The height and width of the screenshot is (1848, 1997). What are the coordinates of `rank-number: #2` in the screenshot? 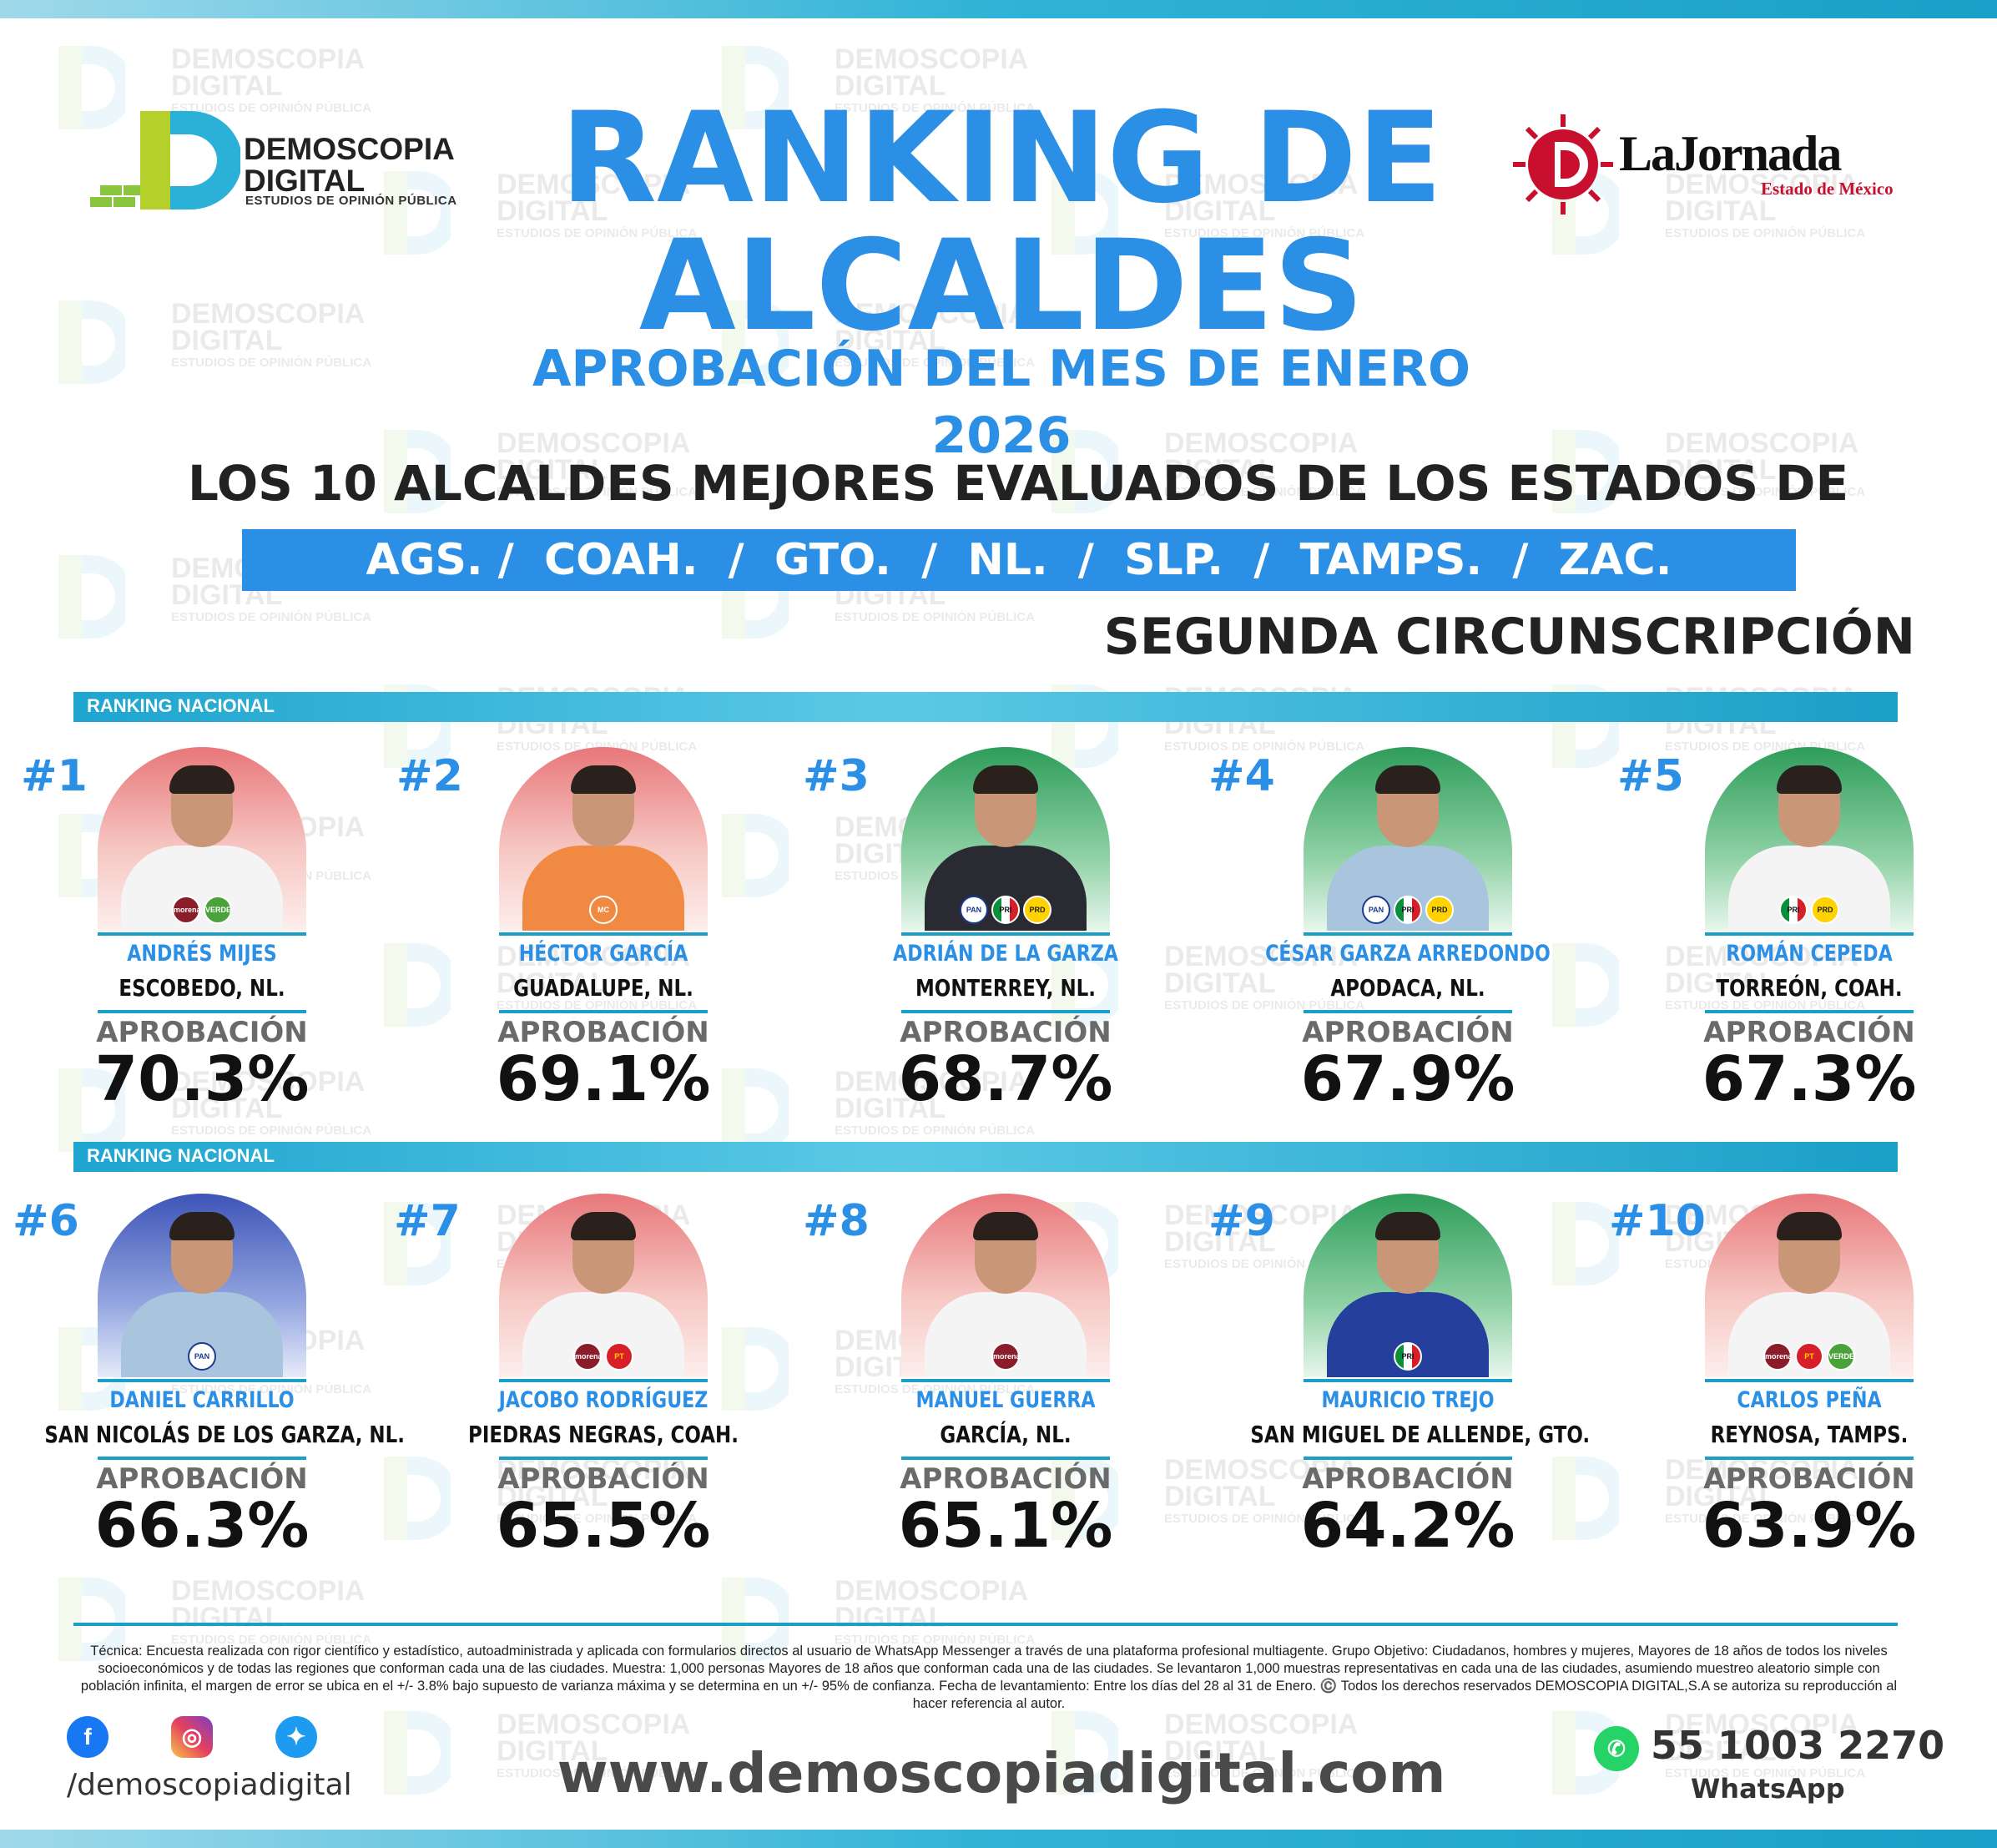 It's located at (429, 776).